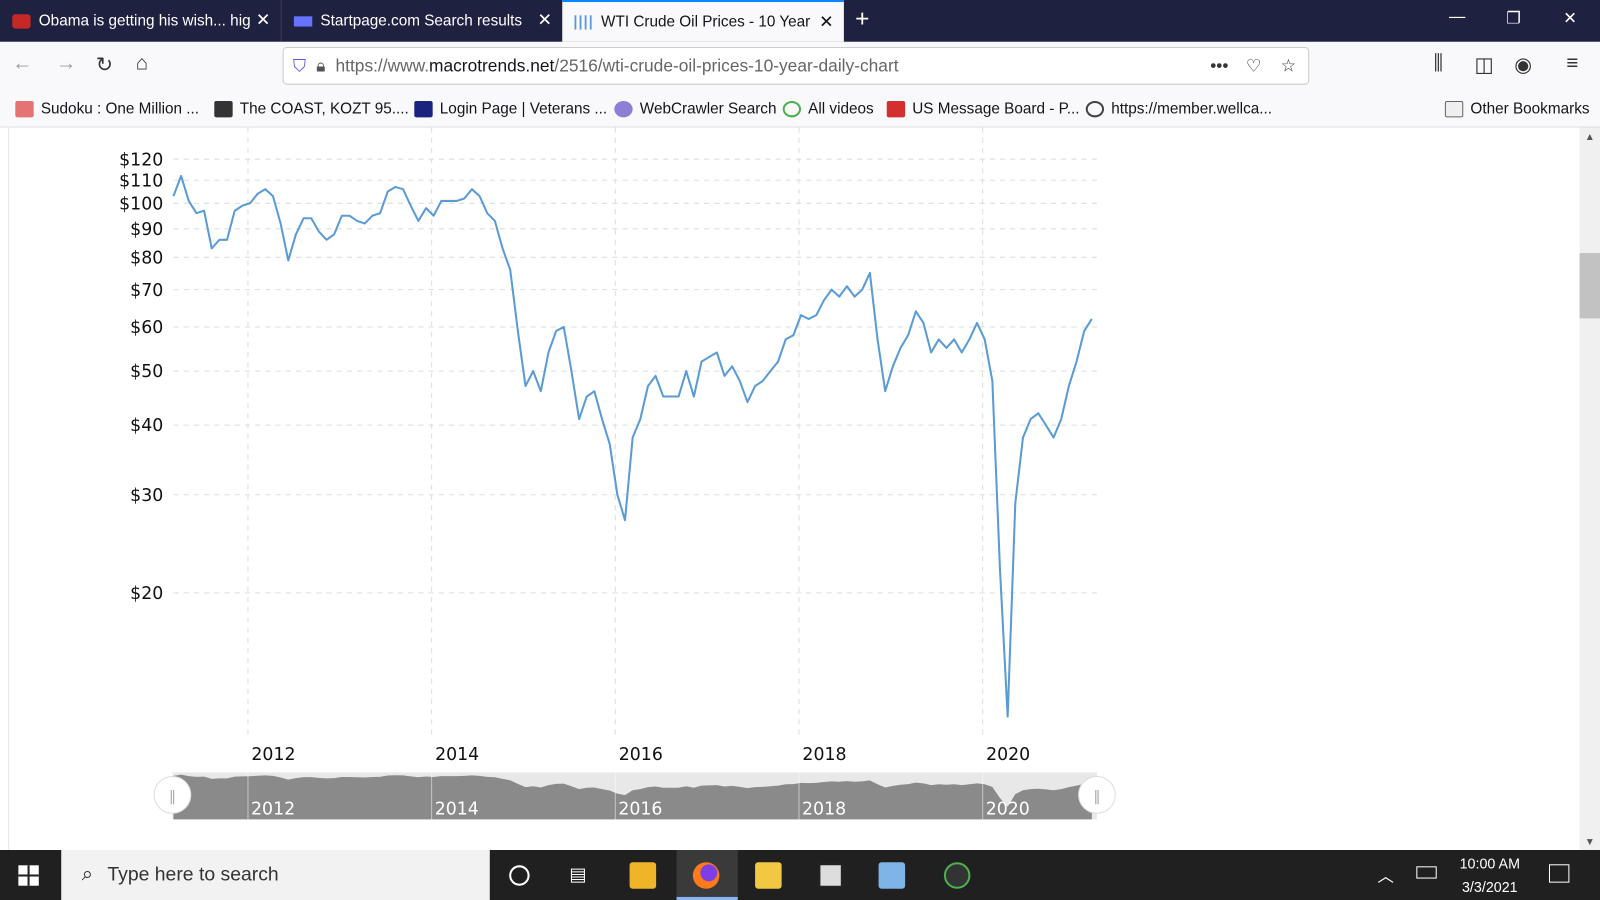 The image size is (1600, 900). Describe the element at coordinates (1489, 863) in the screenshot. I see `clock-time: 10:00 AM` at that location.